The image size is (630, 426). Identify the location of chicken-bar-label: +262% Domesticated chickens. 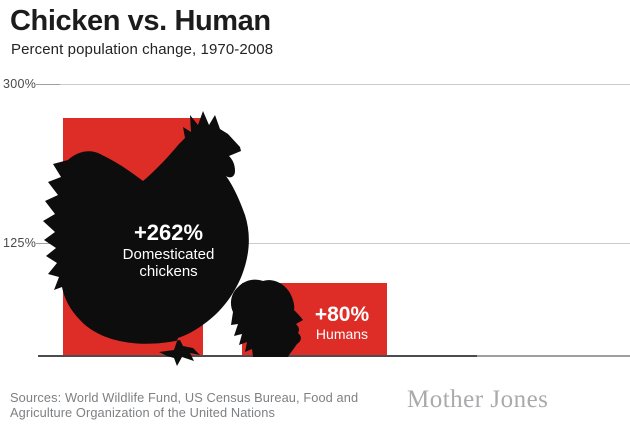
(168, 250).